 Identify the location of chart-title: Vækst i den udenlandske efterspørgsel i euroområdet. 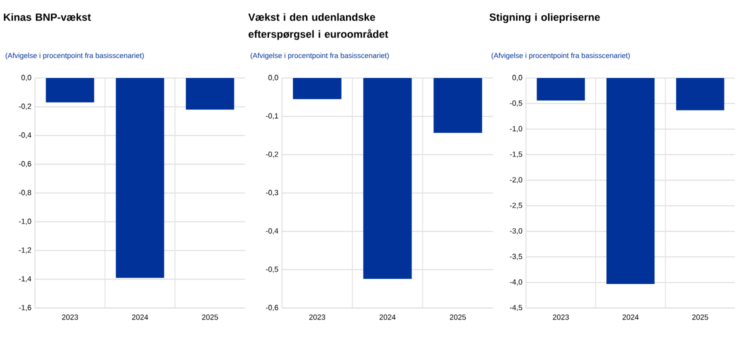
(318, 26).